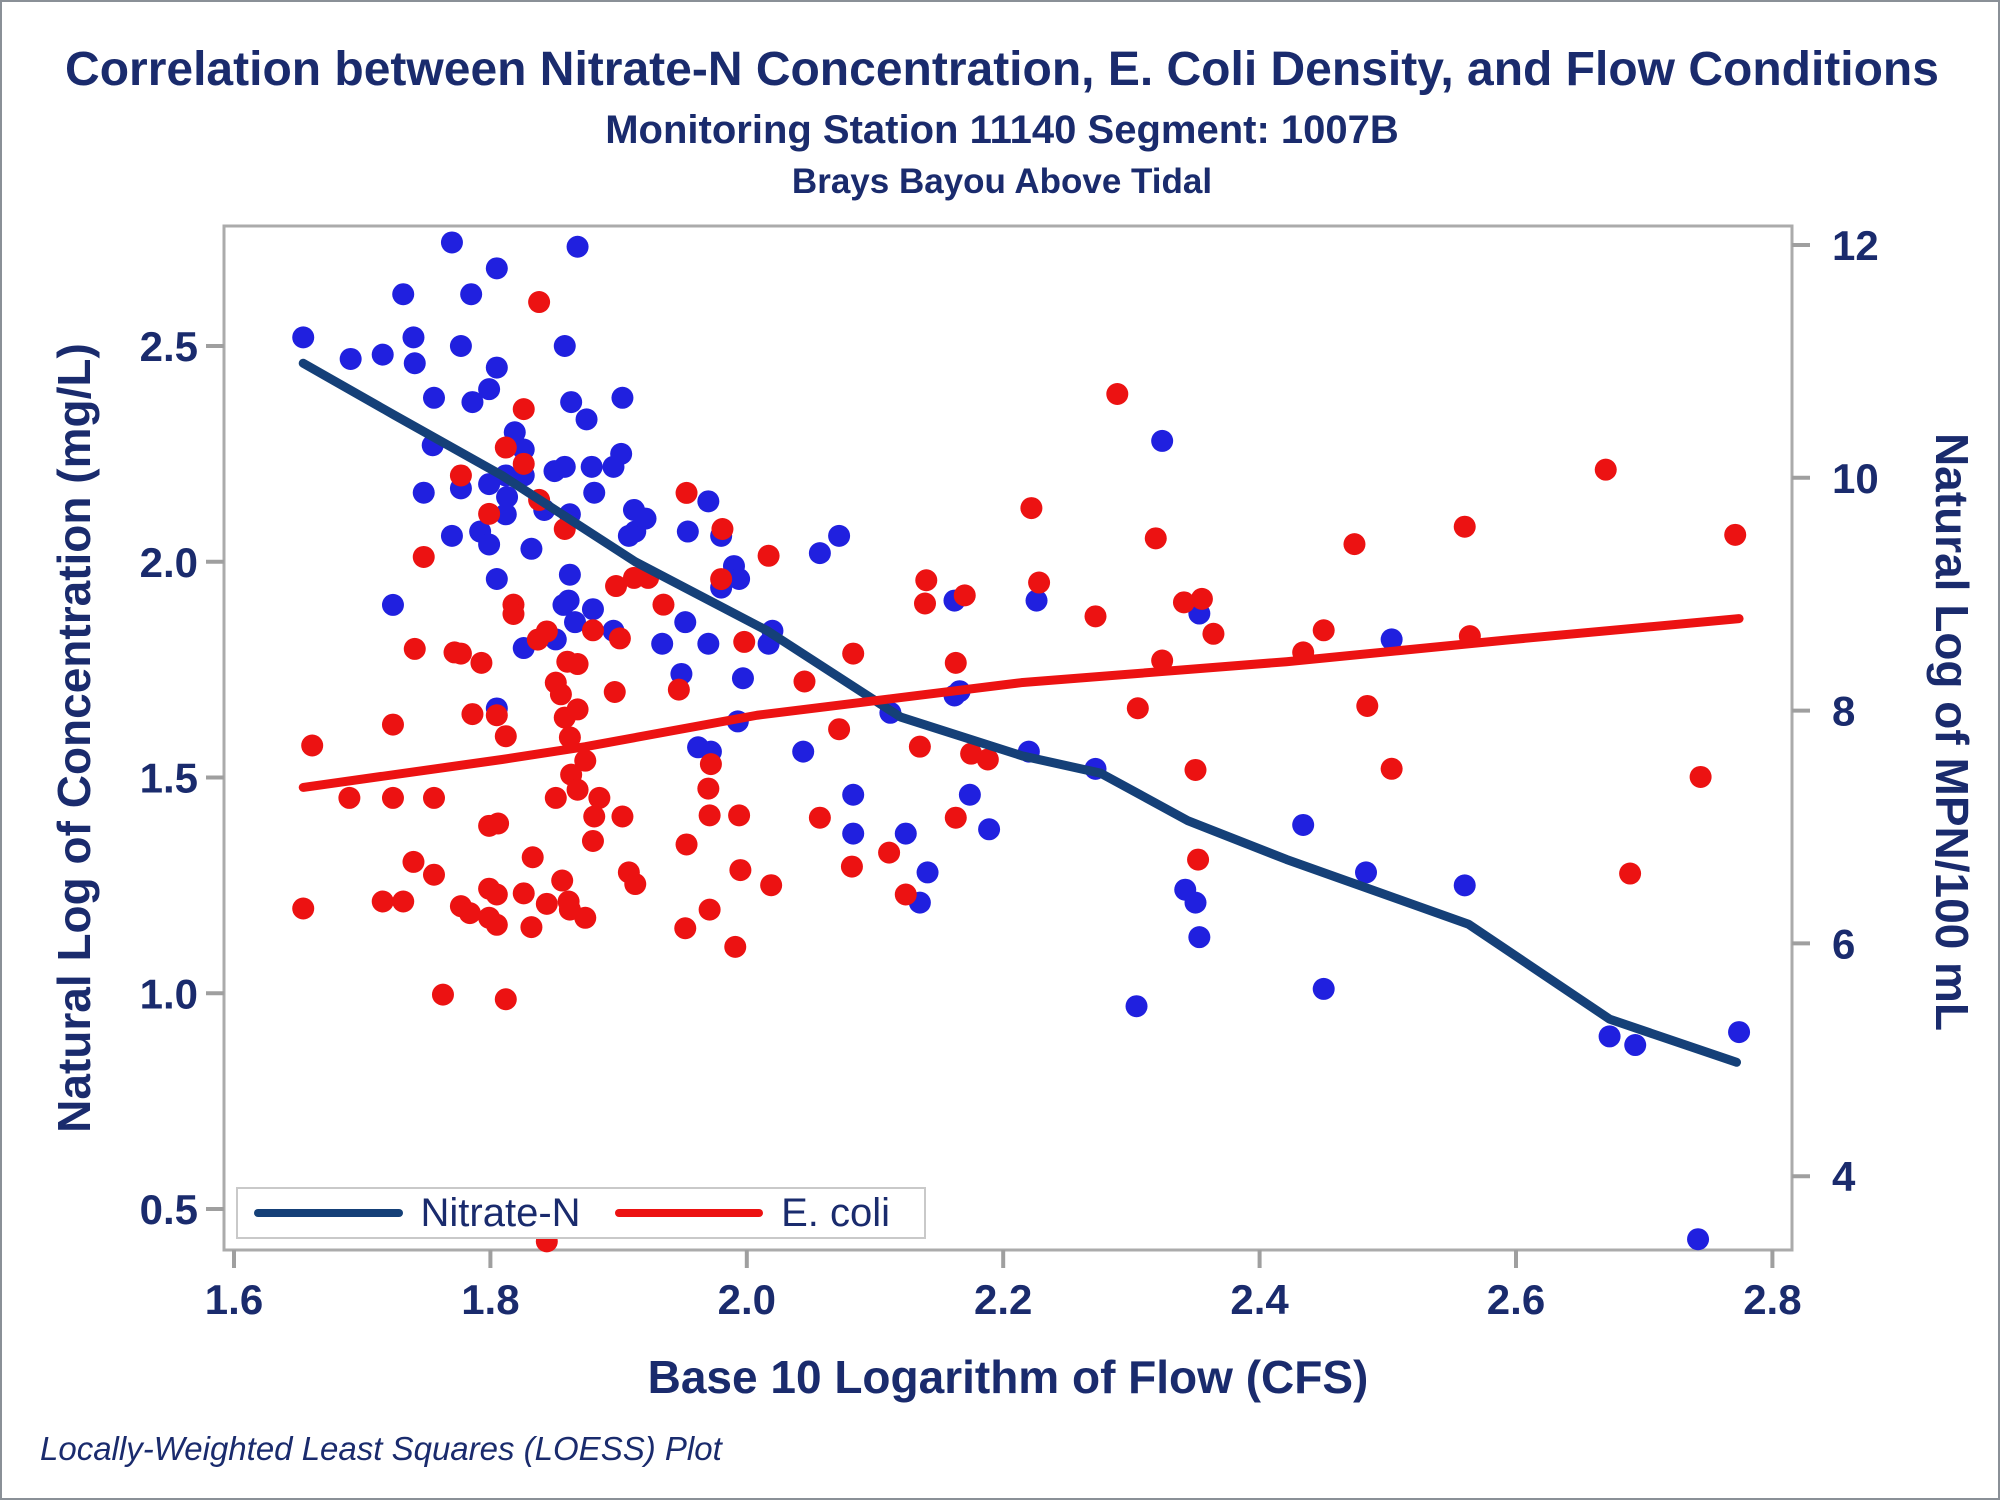 The width and height of the screenshot is (2000, 1500). I want to click on legend: Nitrate-N E. coli, so click(581, 1213).